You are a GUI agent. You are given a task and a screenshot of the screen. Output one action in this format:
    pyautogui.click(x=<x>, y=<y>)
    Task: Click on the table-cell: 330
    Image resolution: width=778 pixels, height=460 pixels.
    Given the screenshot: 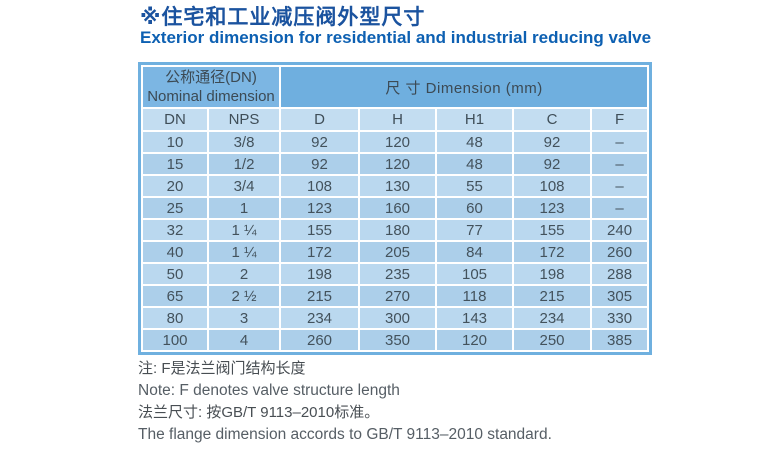 What is the action you would take?
    pyautogui.click(x=620, y=318)
    